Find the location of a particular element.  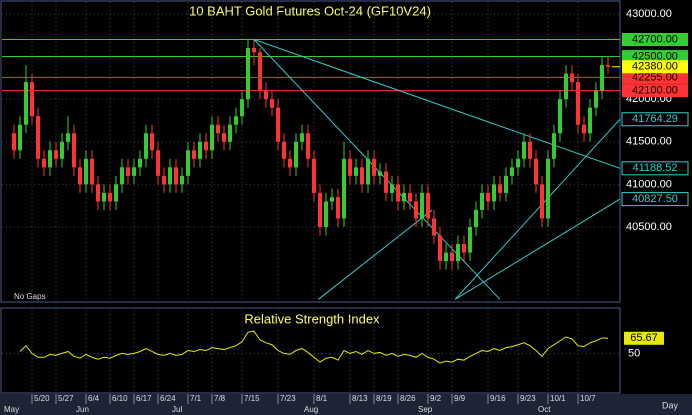

x-tick-label: 8/19 is located at coordinates (384, 398).